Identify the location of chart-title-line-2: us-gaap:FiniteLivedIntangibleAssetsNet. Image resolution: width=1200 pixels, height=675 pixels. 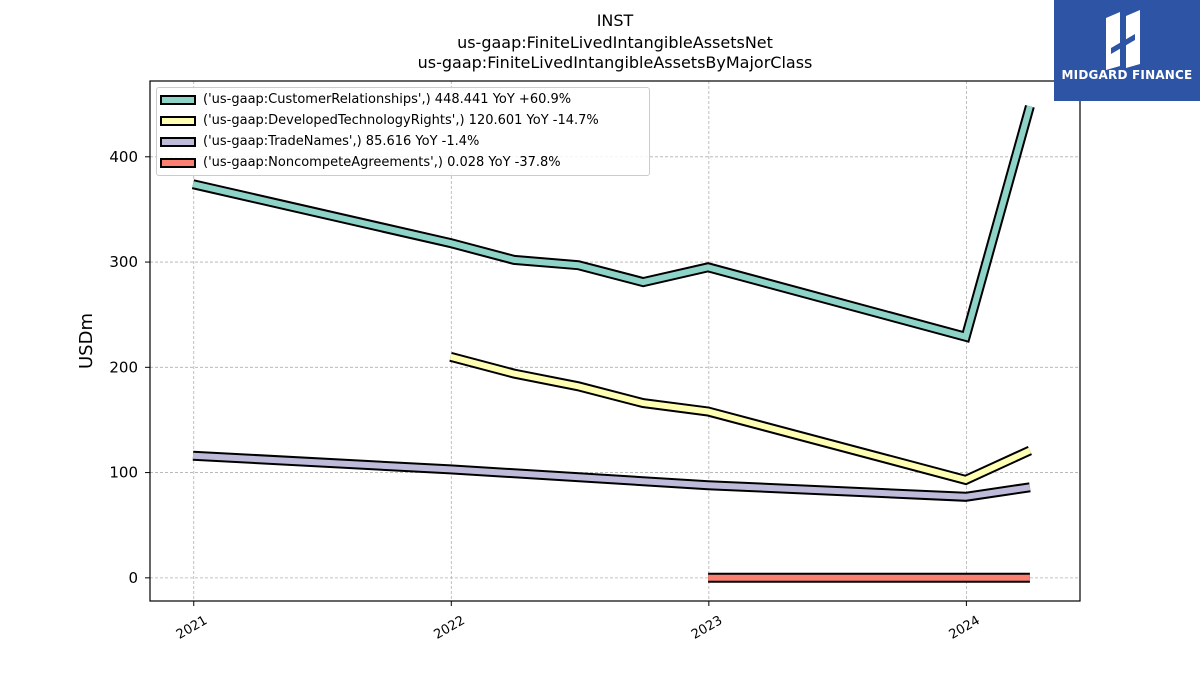
(615, 42).